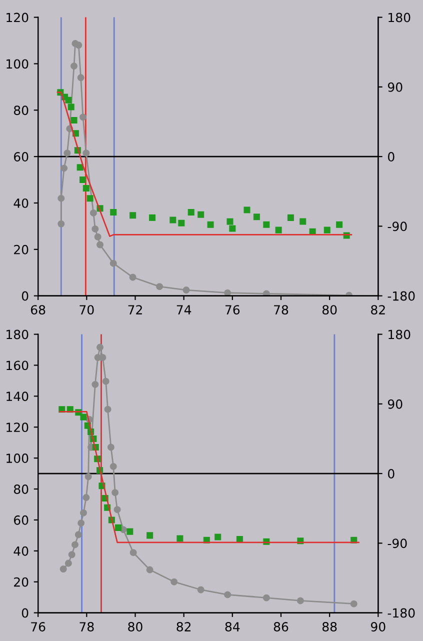 The height and width of the screenshot is (641, 423). Describe the element at coordinates (232, 310) in the screenshot. I see `x-tick-label: 76` at that location.